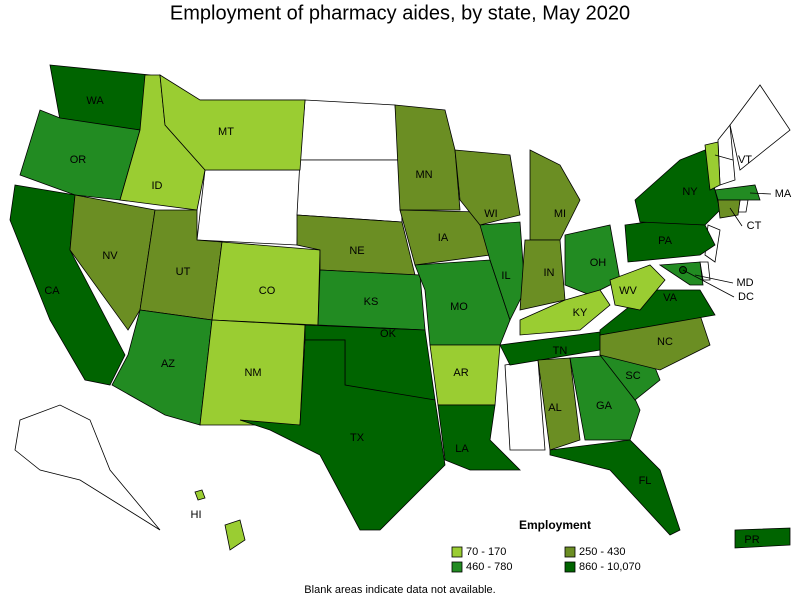 The width and height of the screenshot is (800, 600). I want to click on state-label: ID, so click(157, 186).